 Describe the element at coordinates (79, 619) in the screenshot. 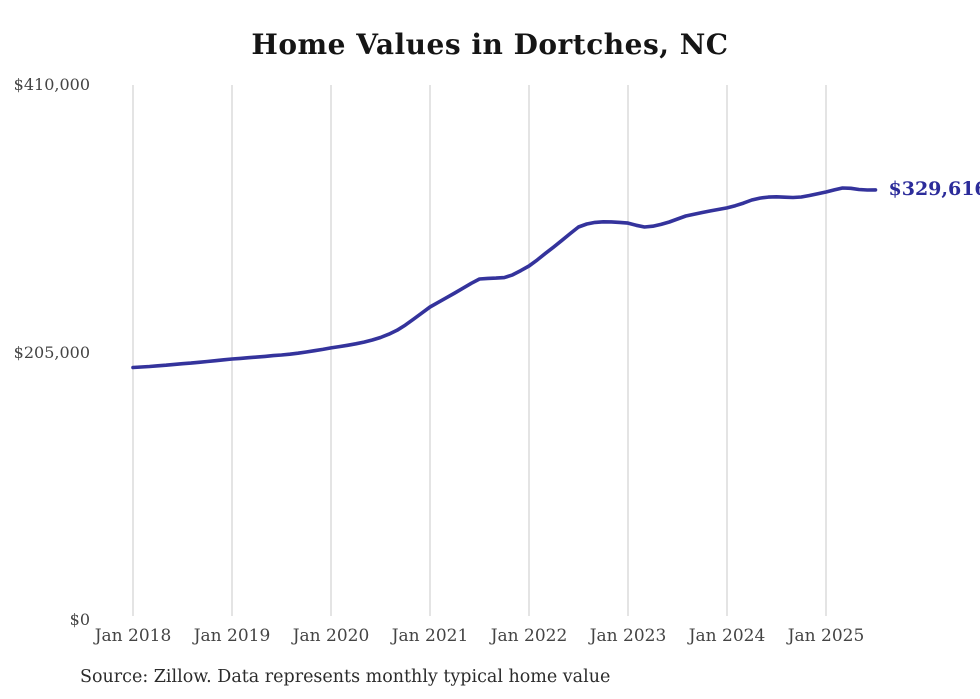

I see `y-axis-tick-label: $0` at that location.